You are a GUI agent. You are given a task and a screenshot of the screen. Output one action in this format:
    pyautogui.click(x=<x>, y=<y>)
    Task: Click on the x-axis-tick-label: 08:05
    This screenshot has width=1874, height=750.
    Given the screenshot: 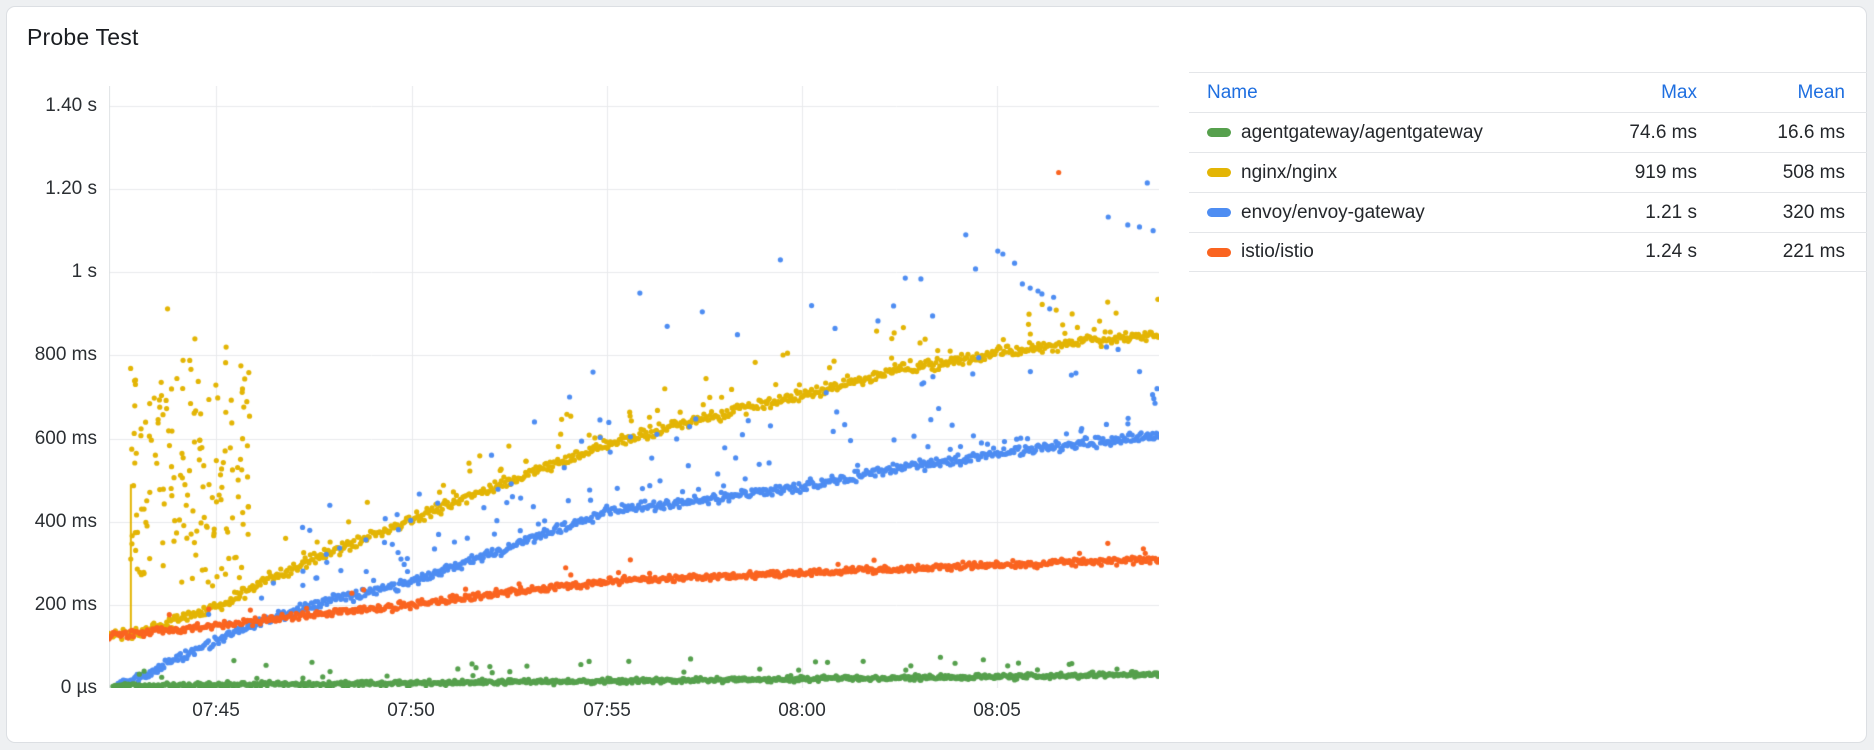 What is the action you would take?
    pyautogui.click(x=997, y=710)
    